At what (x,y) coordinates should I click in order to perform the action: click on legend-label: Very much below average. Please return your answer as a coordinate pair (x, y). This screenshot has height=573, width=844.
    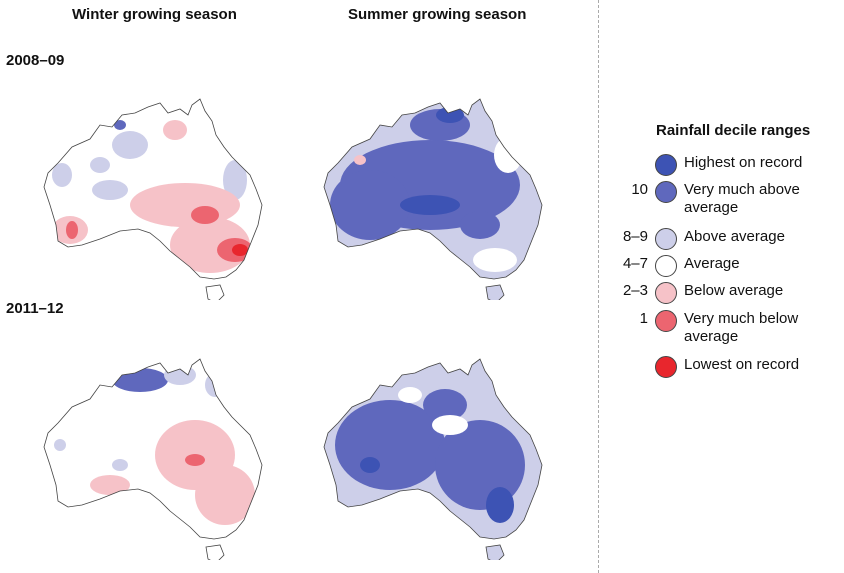
    Looking at the image, I should click on (741, 327).